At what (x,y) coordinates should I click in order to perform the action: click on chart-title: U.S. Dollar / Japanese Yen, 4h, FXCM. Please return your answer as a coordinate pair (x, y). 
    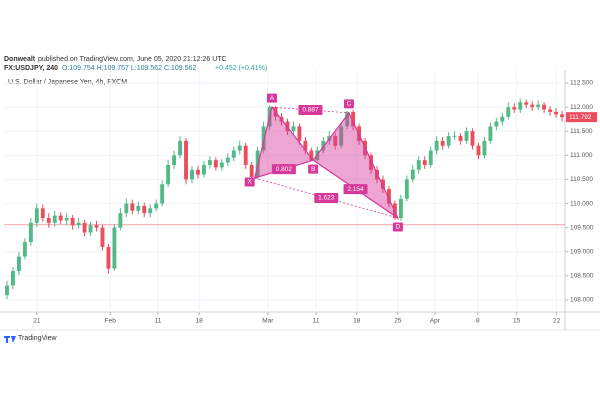
    Looking at the image, I should click on (67, 82).